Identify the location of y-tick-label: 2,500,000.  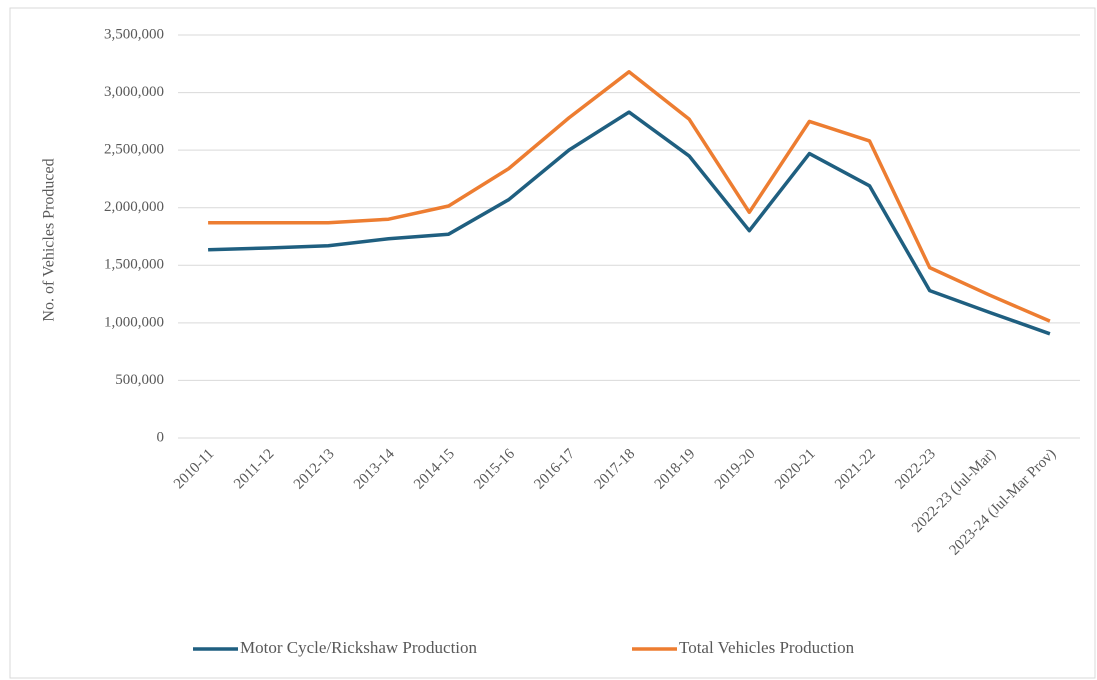
(134, 150).